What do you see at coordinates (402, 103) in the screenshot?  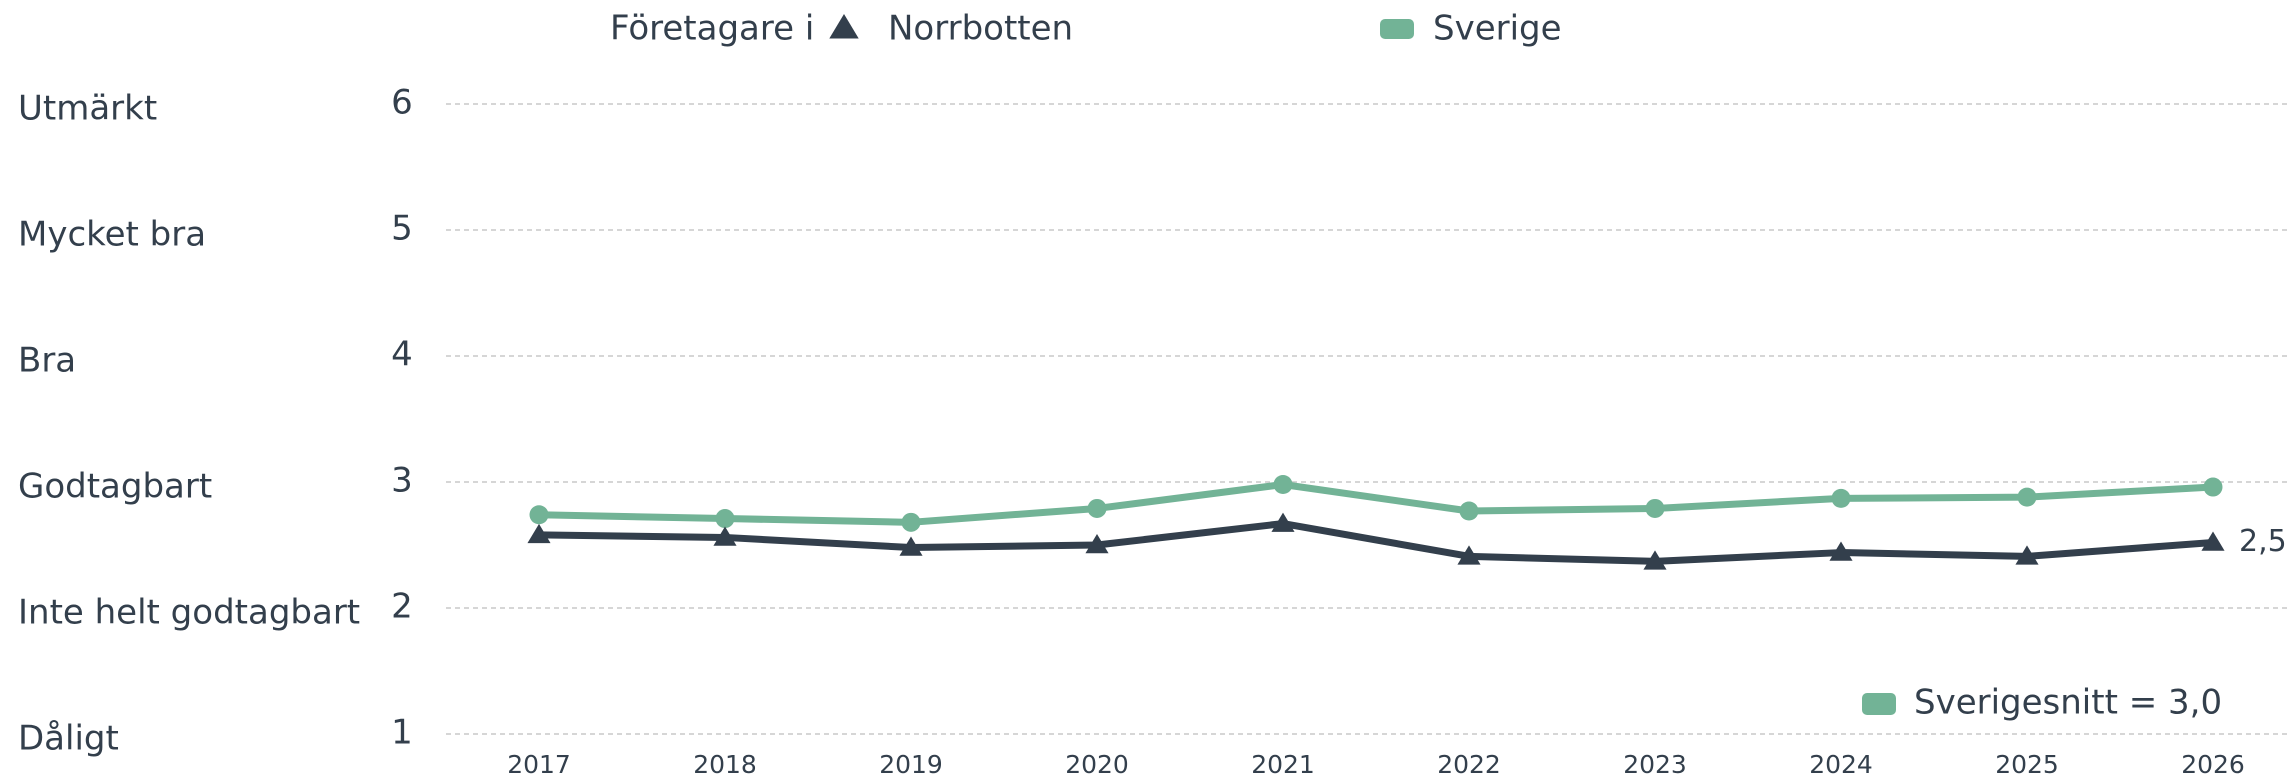 I see `y-tick-label: 6` at bounding box center [402, 103].